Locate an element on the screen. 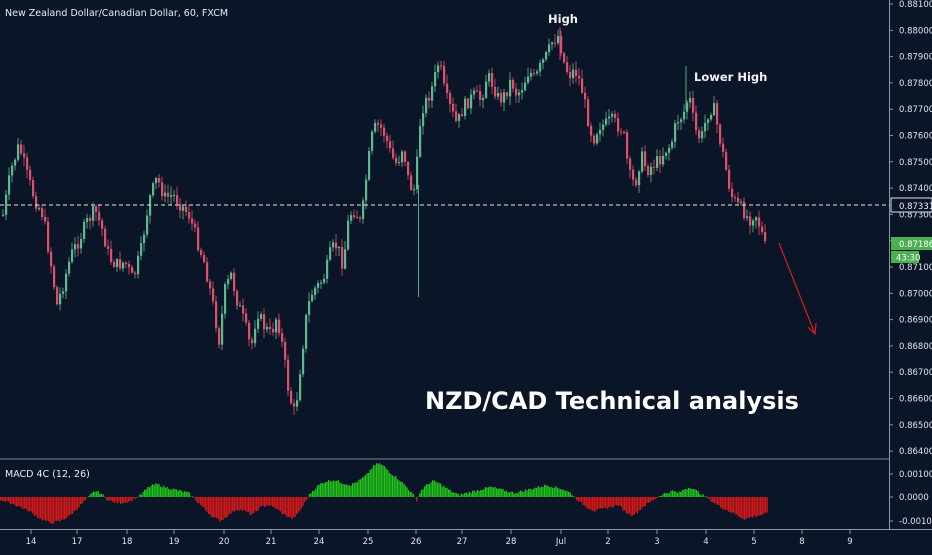  time-tick-label: 3 is located at coordinates (656, 542).